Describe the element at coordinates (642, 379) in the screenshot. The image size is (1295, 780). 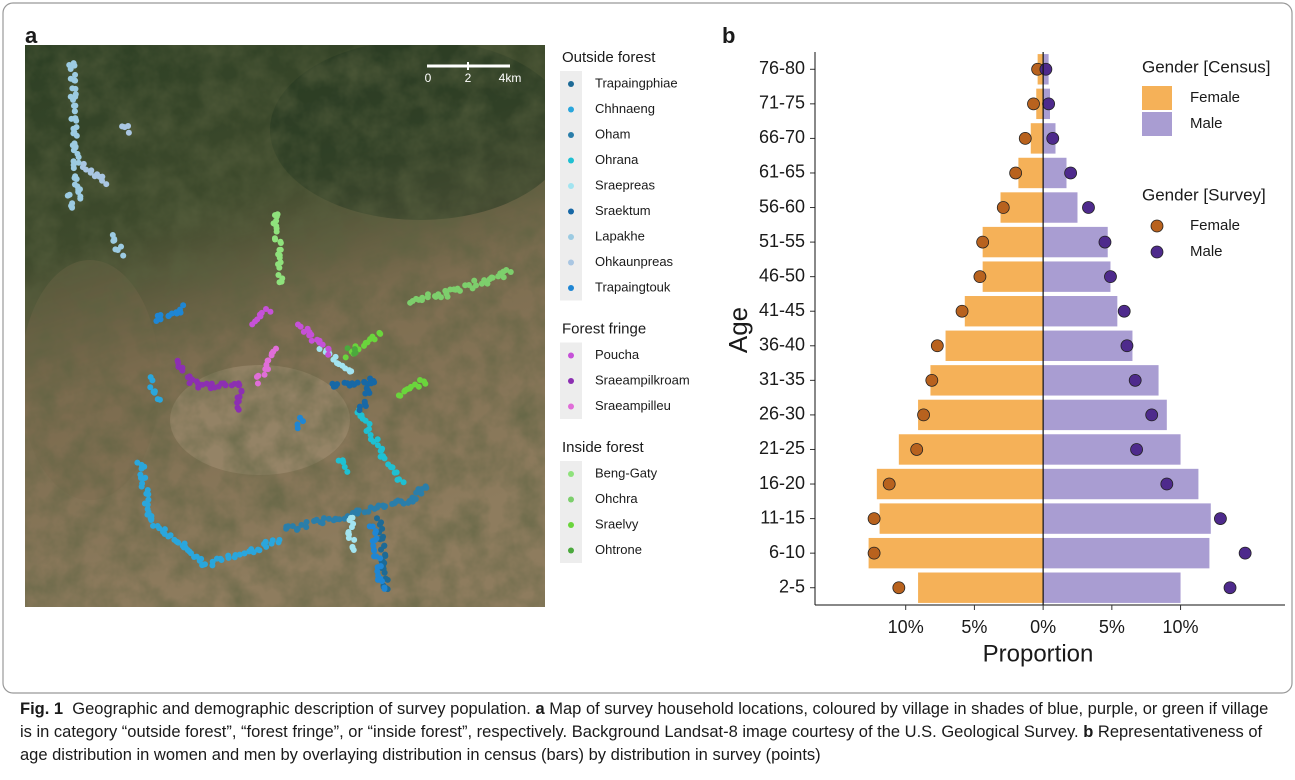
I see `legend-label: Sraeampilkroam` at that location.